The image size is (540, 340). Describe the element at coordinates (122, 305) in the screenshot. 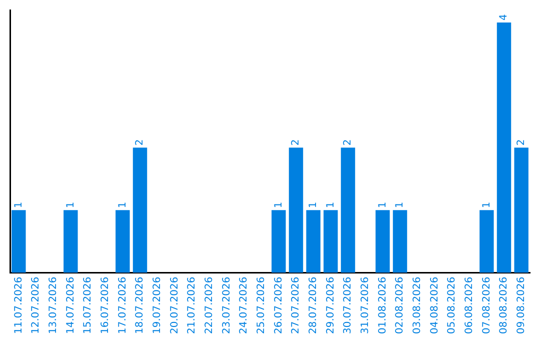

I see `x-tick-label: 17.07.2026` at that location.